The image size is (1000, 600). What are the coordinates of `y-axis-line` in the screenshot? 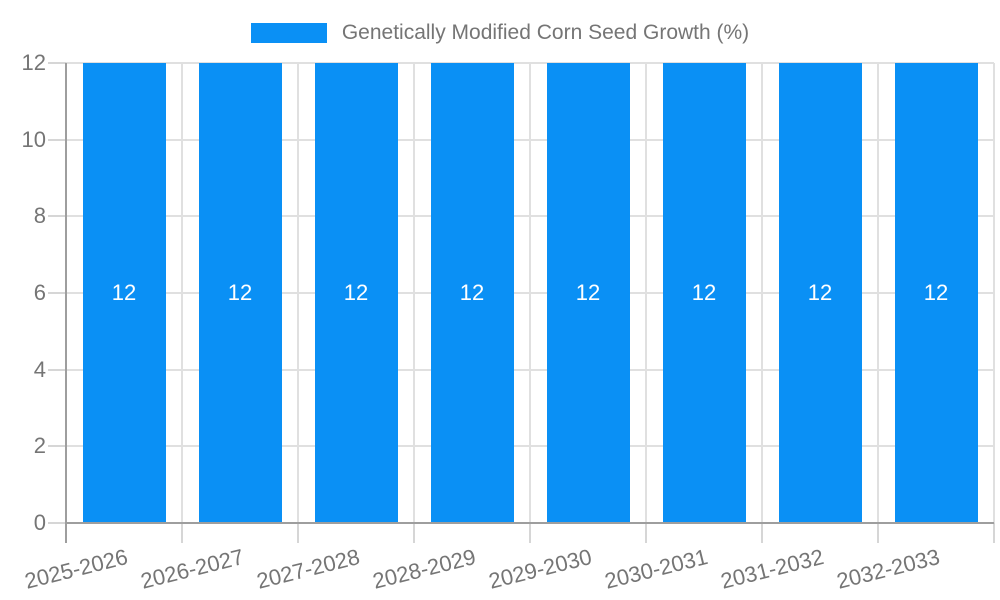 It's located at (66, 293).